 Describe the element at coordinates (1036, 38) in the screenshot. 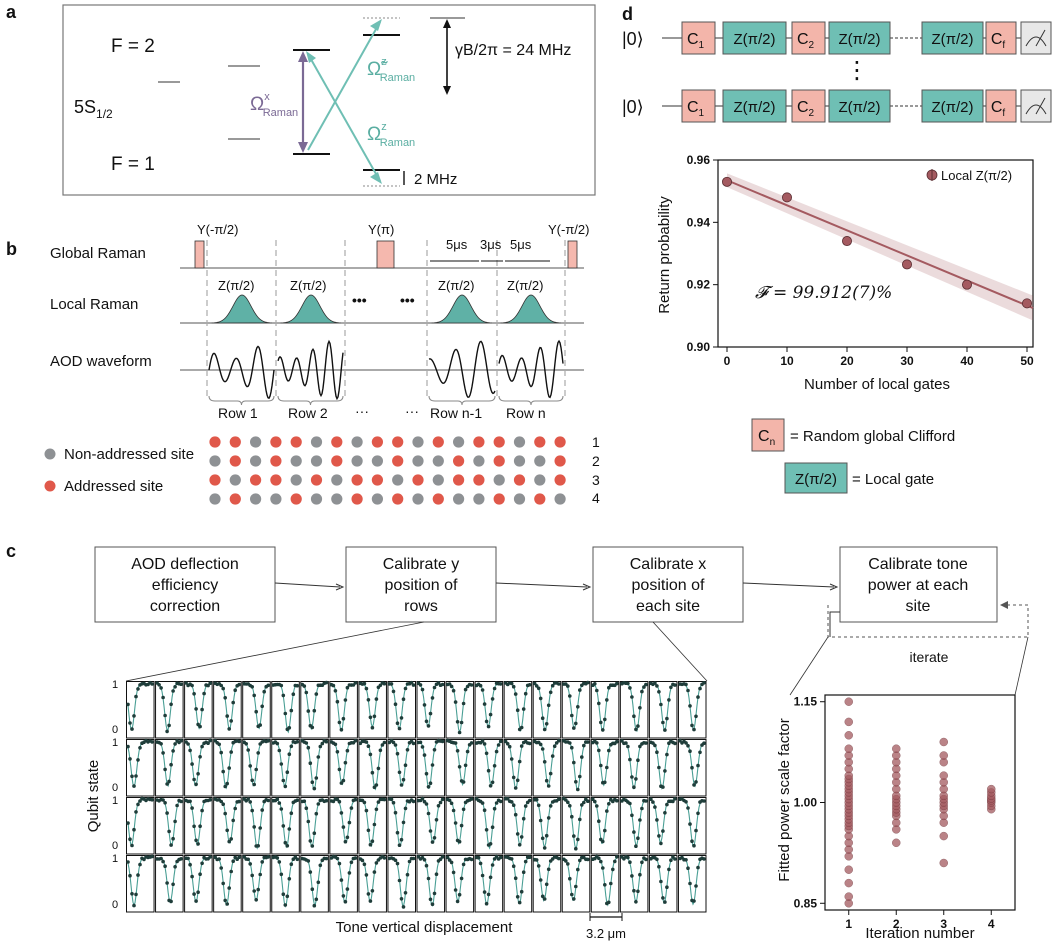

I see `measurement-box` at that location.